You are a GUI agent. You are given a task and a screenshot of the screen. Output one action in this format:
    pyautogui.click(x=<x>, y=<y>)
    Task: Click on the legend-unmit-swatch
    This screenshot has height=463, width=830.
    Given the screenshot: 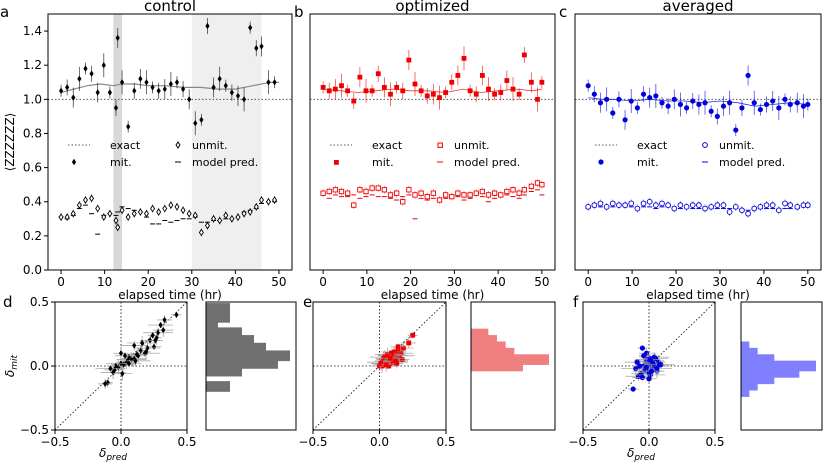 What is the action you would take?
    pyautogui.click(x=178, y=145)
    